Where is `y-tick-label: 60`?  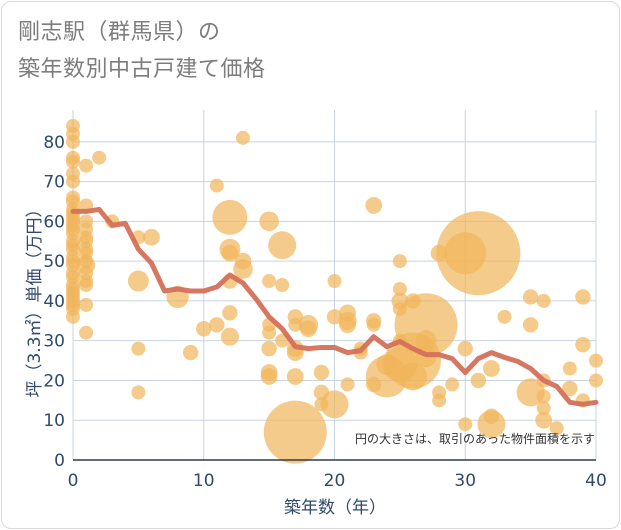 y-tick-label: 60 is located at coordinates (54, 222).